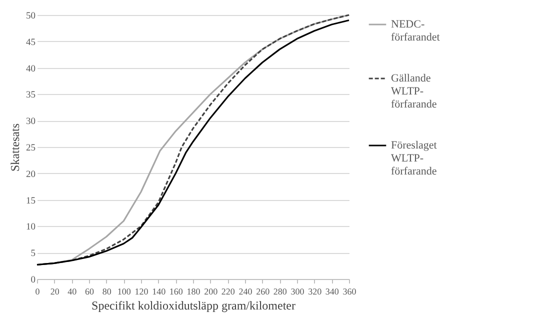 This screenshot has width=533, height=327. I want to click on y-tick-label: 0, so click(33, 281).